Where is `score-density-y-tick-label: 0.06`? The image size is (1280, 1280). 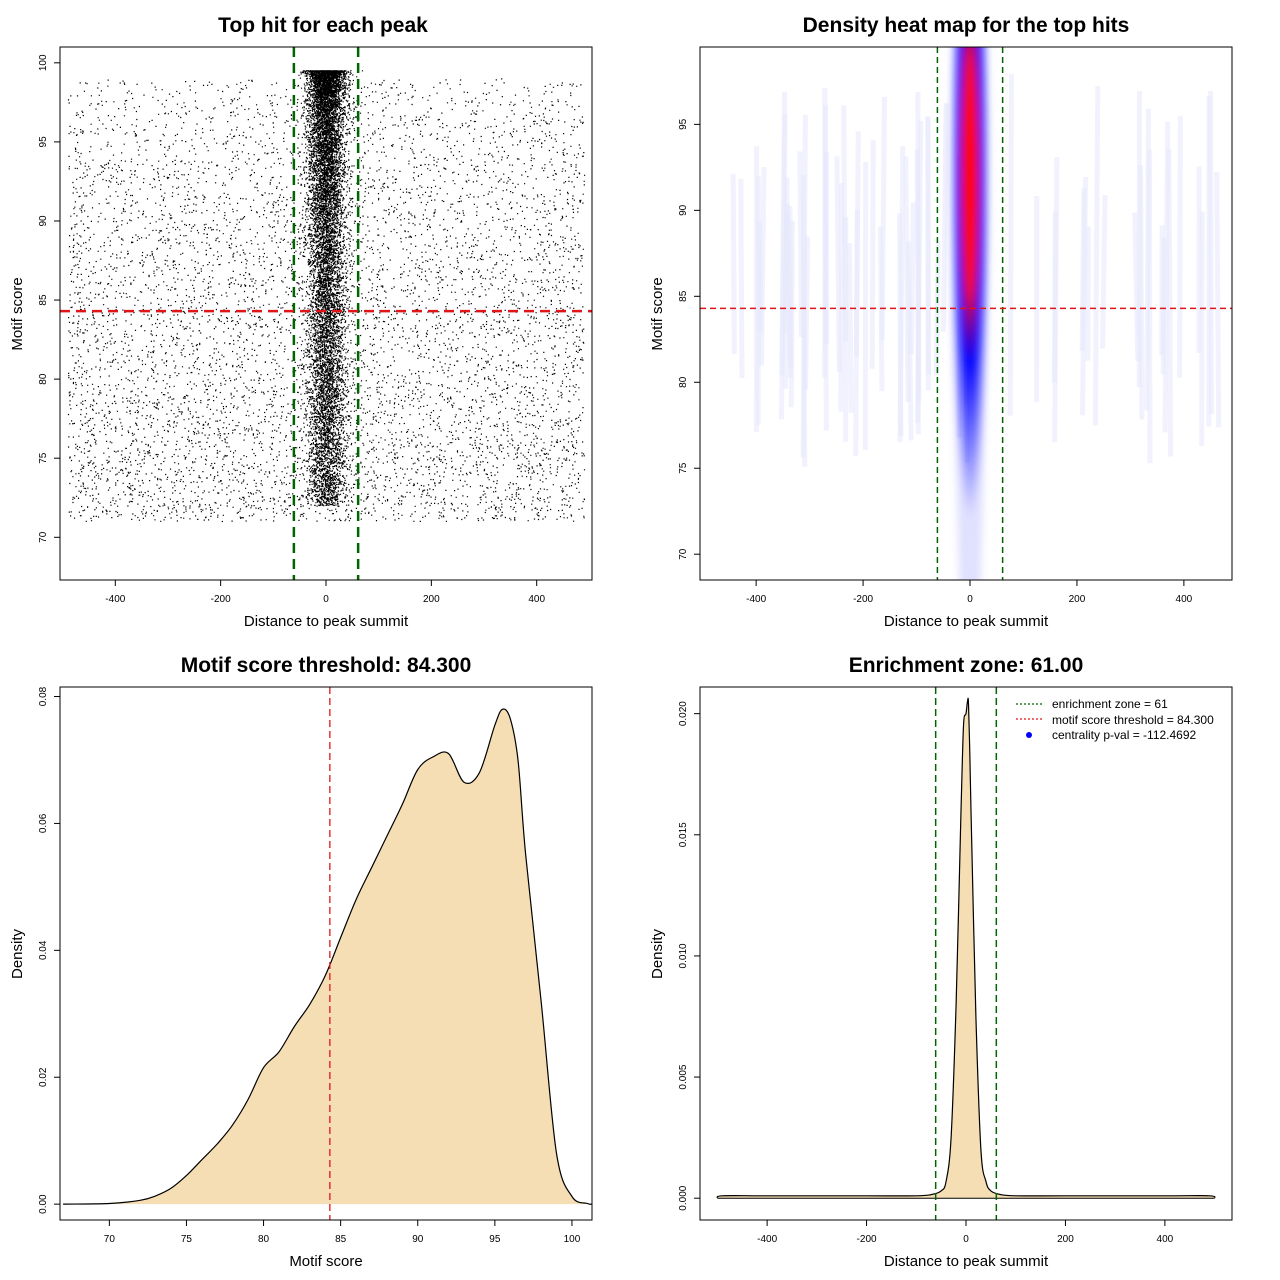
score-density-y-tick-label: 0.06 is located at coordinates (43, 823).